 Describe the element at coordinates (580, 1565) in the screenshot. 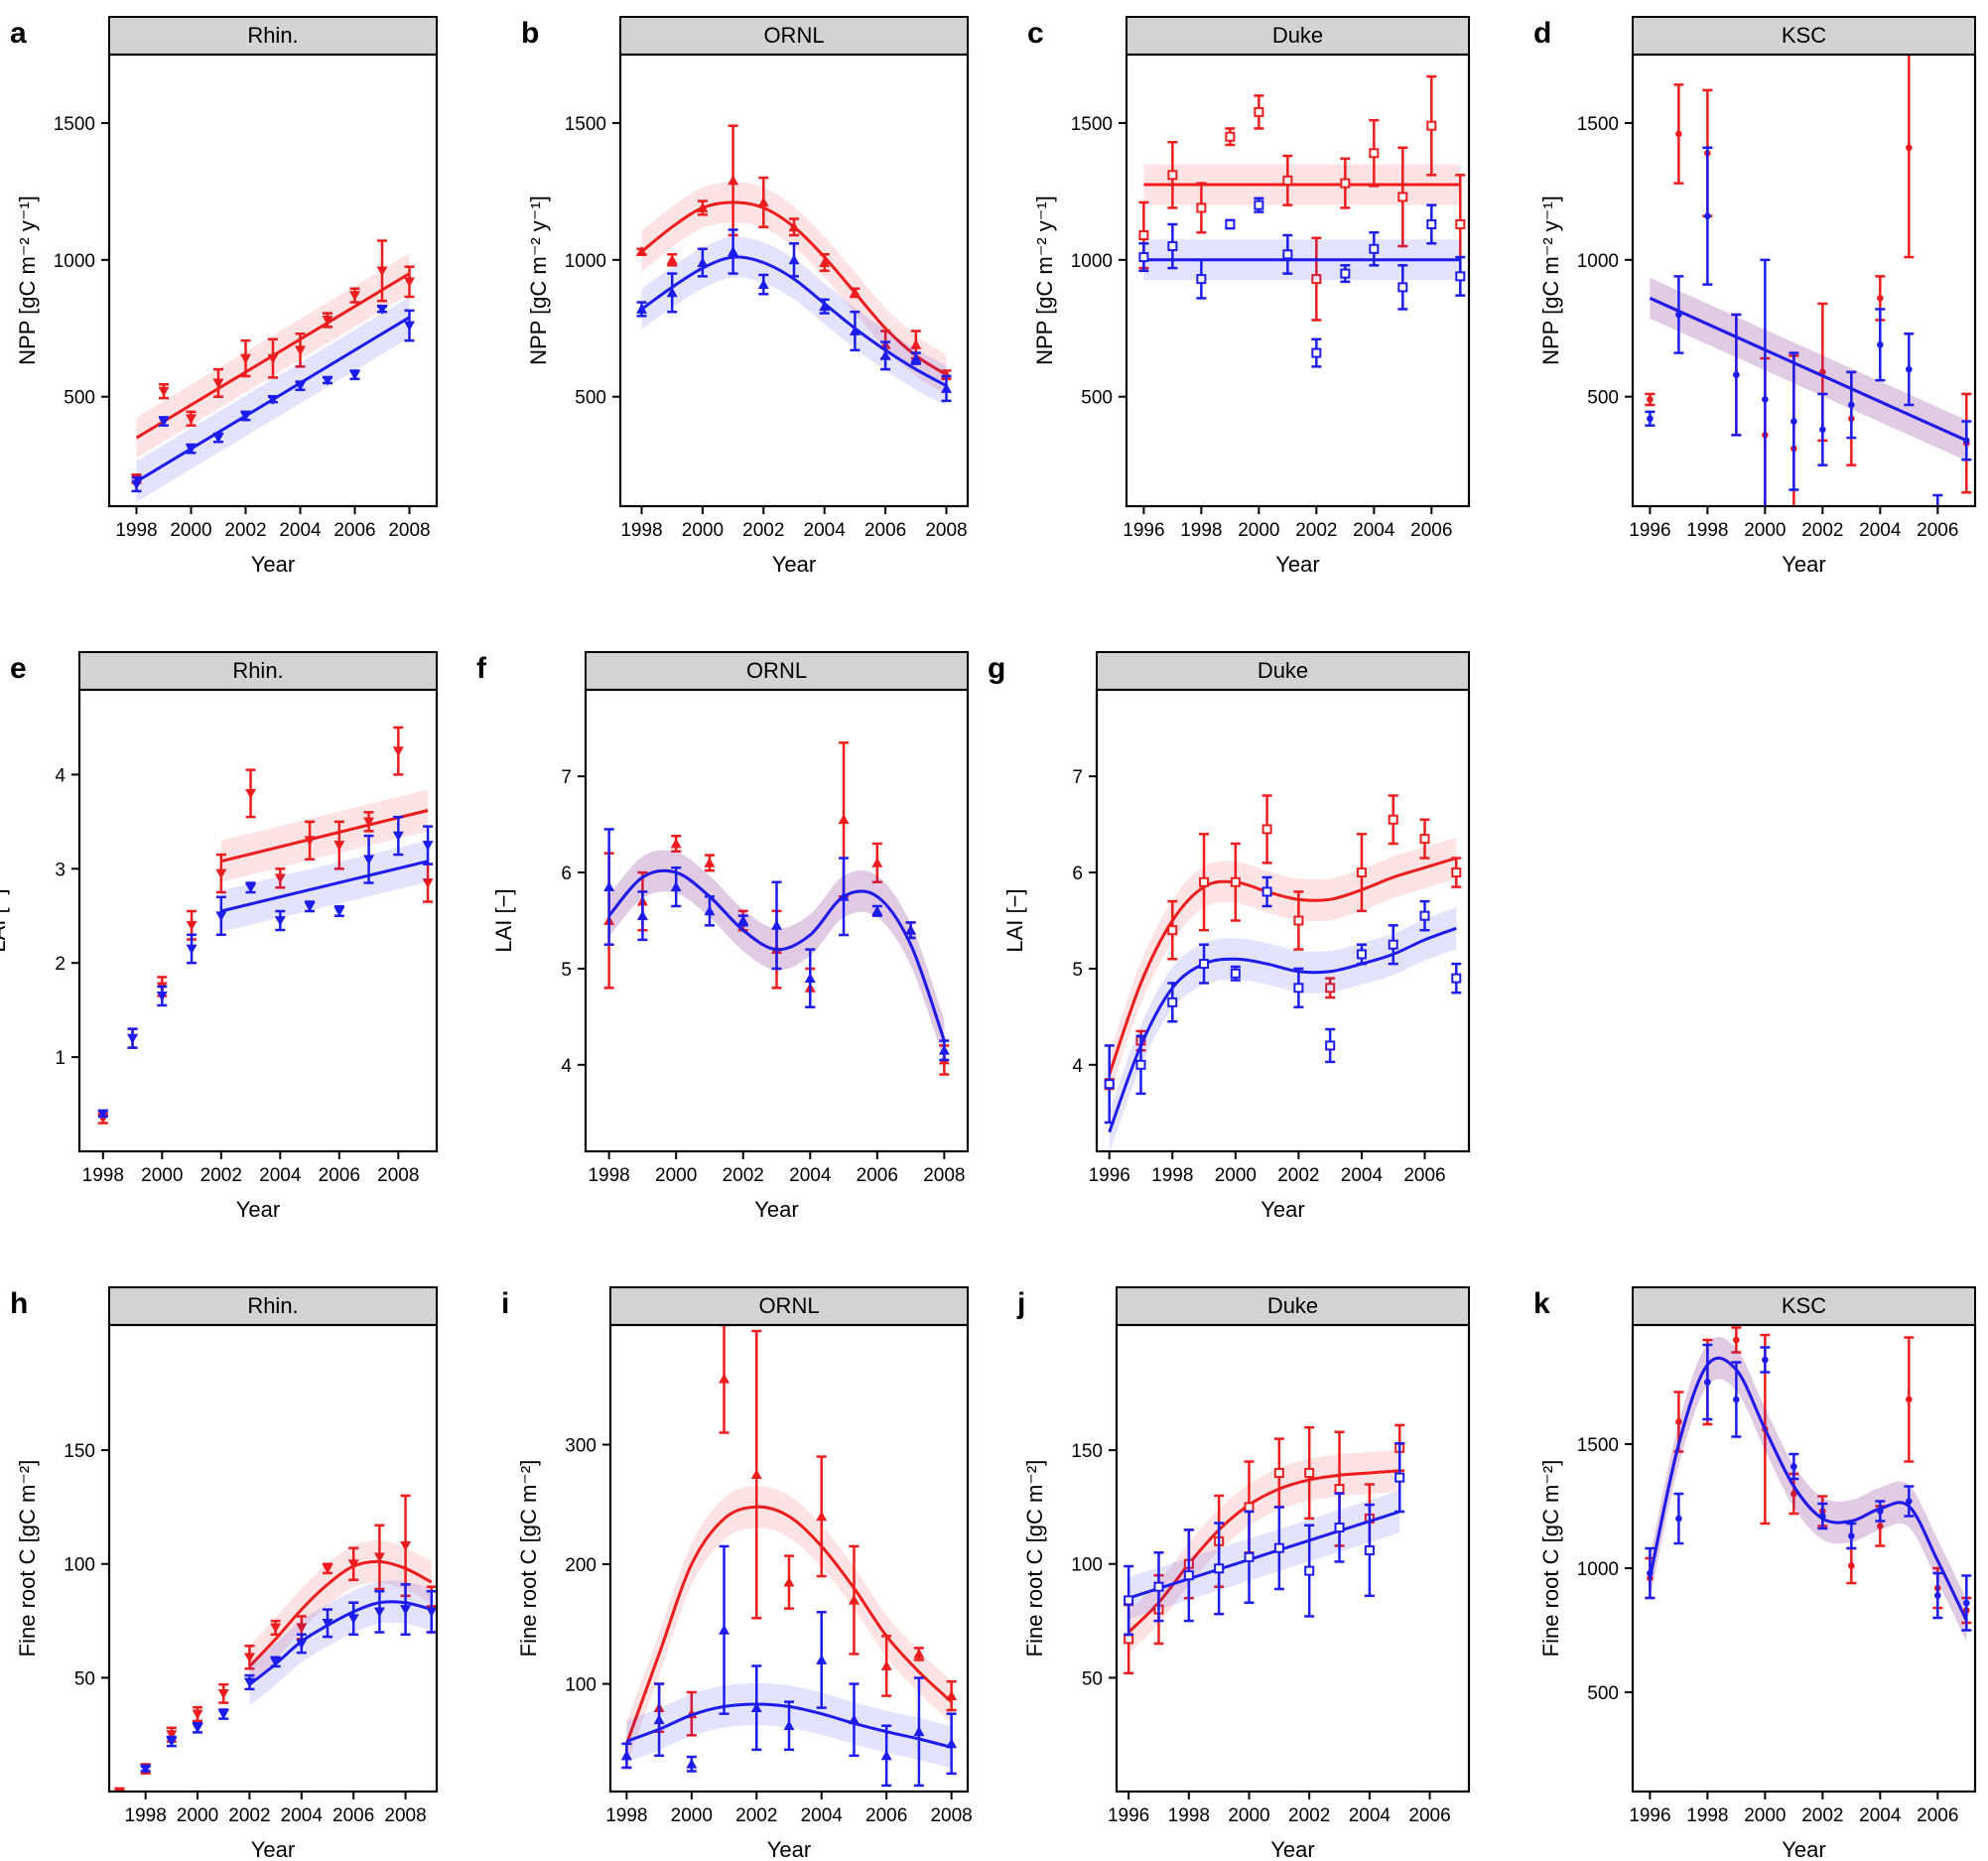

I see `y-tick-label: 200` at that location.